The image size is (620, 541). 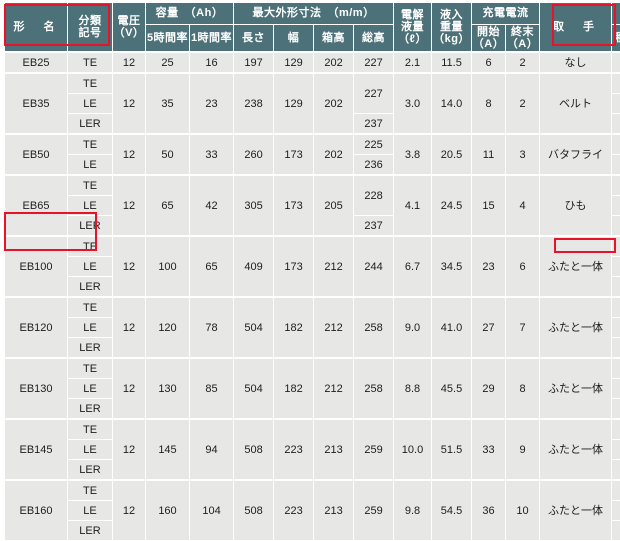 I want to click on cell-length: 260, so click(x=254, y=154).